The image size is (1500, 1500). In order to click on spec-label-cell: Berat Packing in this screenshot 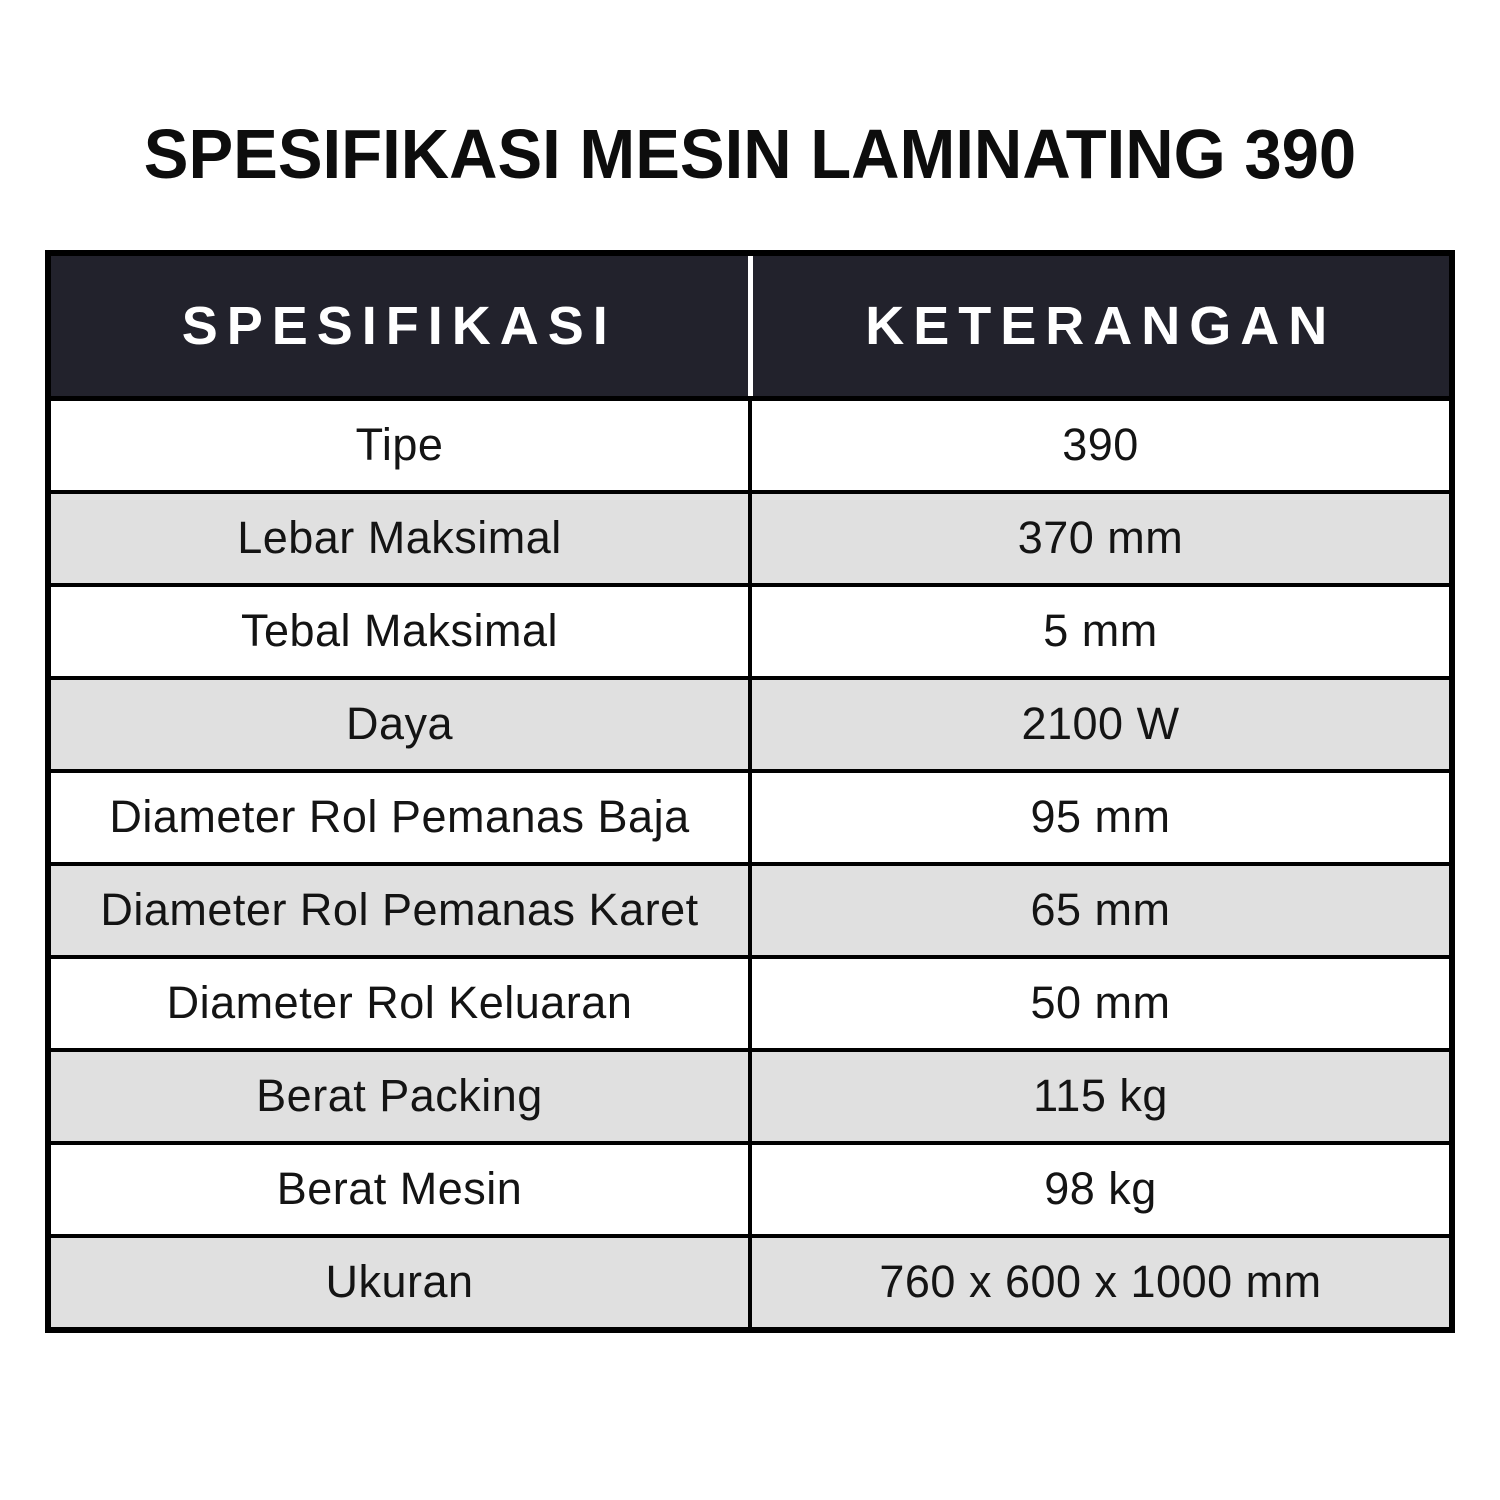, I will do `click(399, 1096)`.